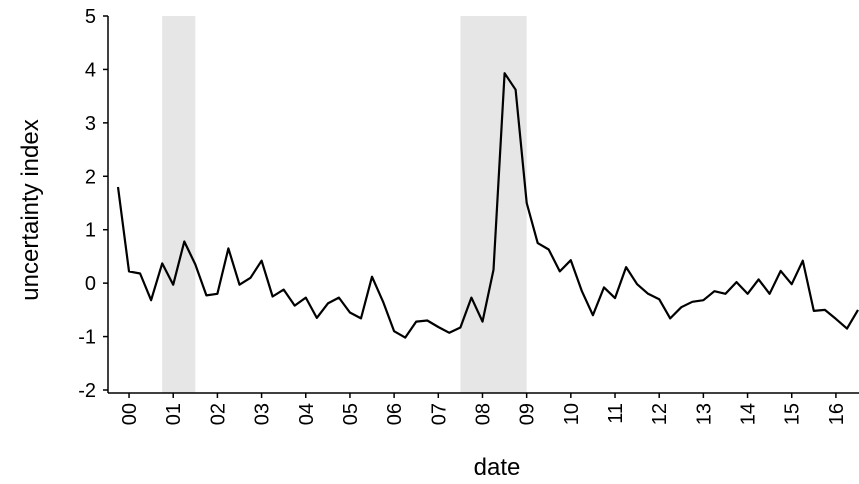  Describe the element at coordinates (351, 414) in the screenshot. I see `x-tick-label: 05` at that location.